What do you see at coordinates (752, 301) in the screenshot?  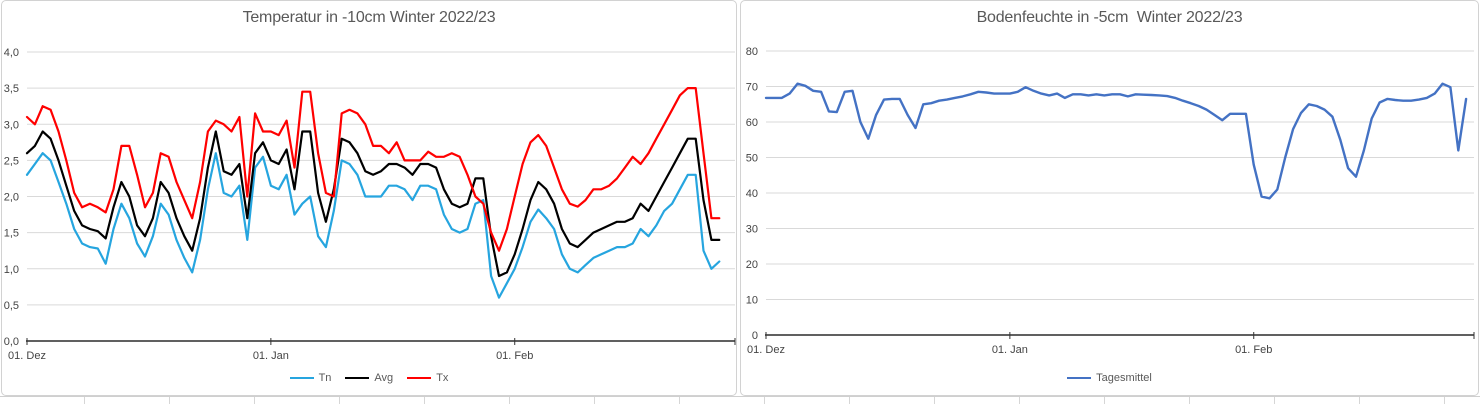 I see `y-axis-tick-label: 10` at bounding box center [752, 301].